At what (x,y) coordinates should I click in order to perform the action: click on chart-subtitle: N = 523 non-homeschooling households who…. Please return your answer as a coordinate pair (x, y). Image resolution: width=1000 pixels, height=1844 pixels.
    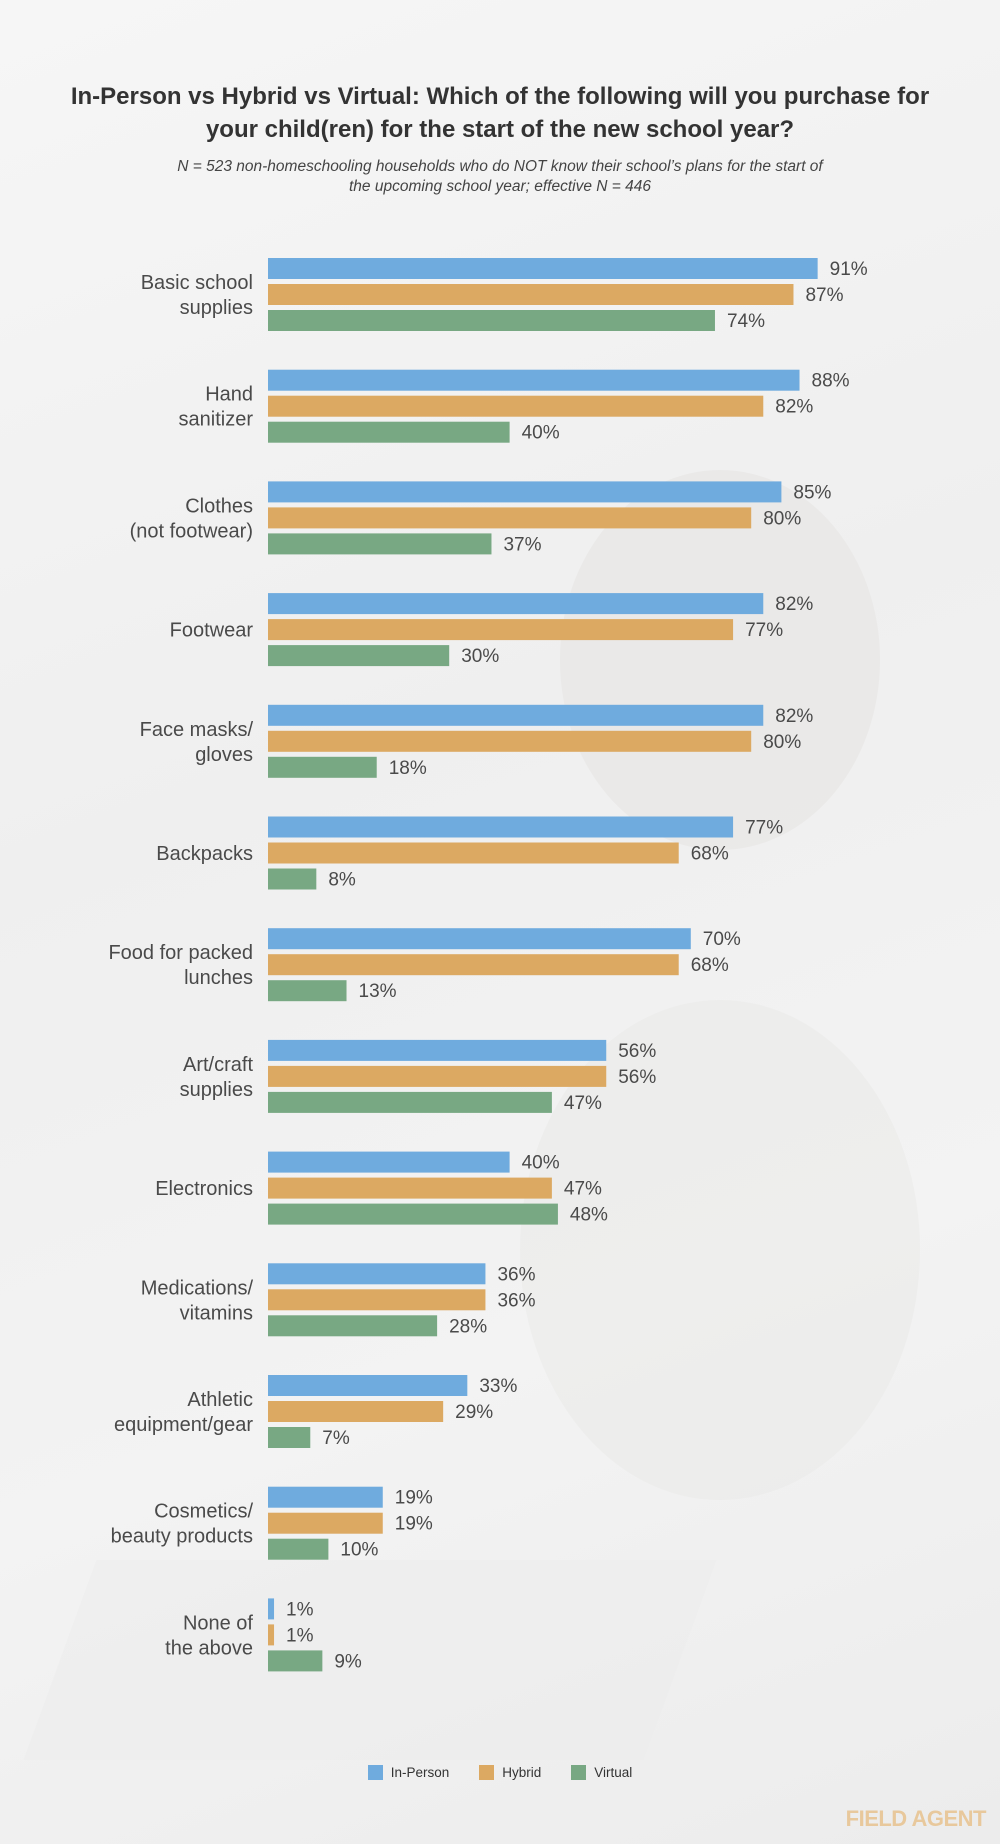
    Looking at the image, I should click on (500, 176).